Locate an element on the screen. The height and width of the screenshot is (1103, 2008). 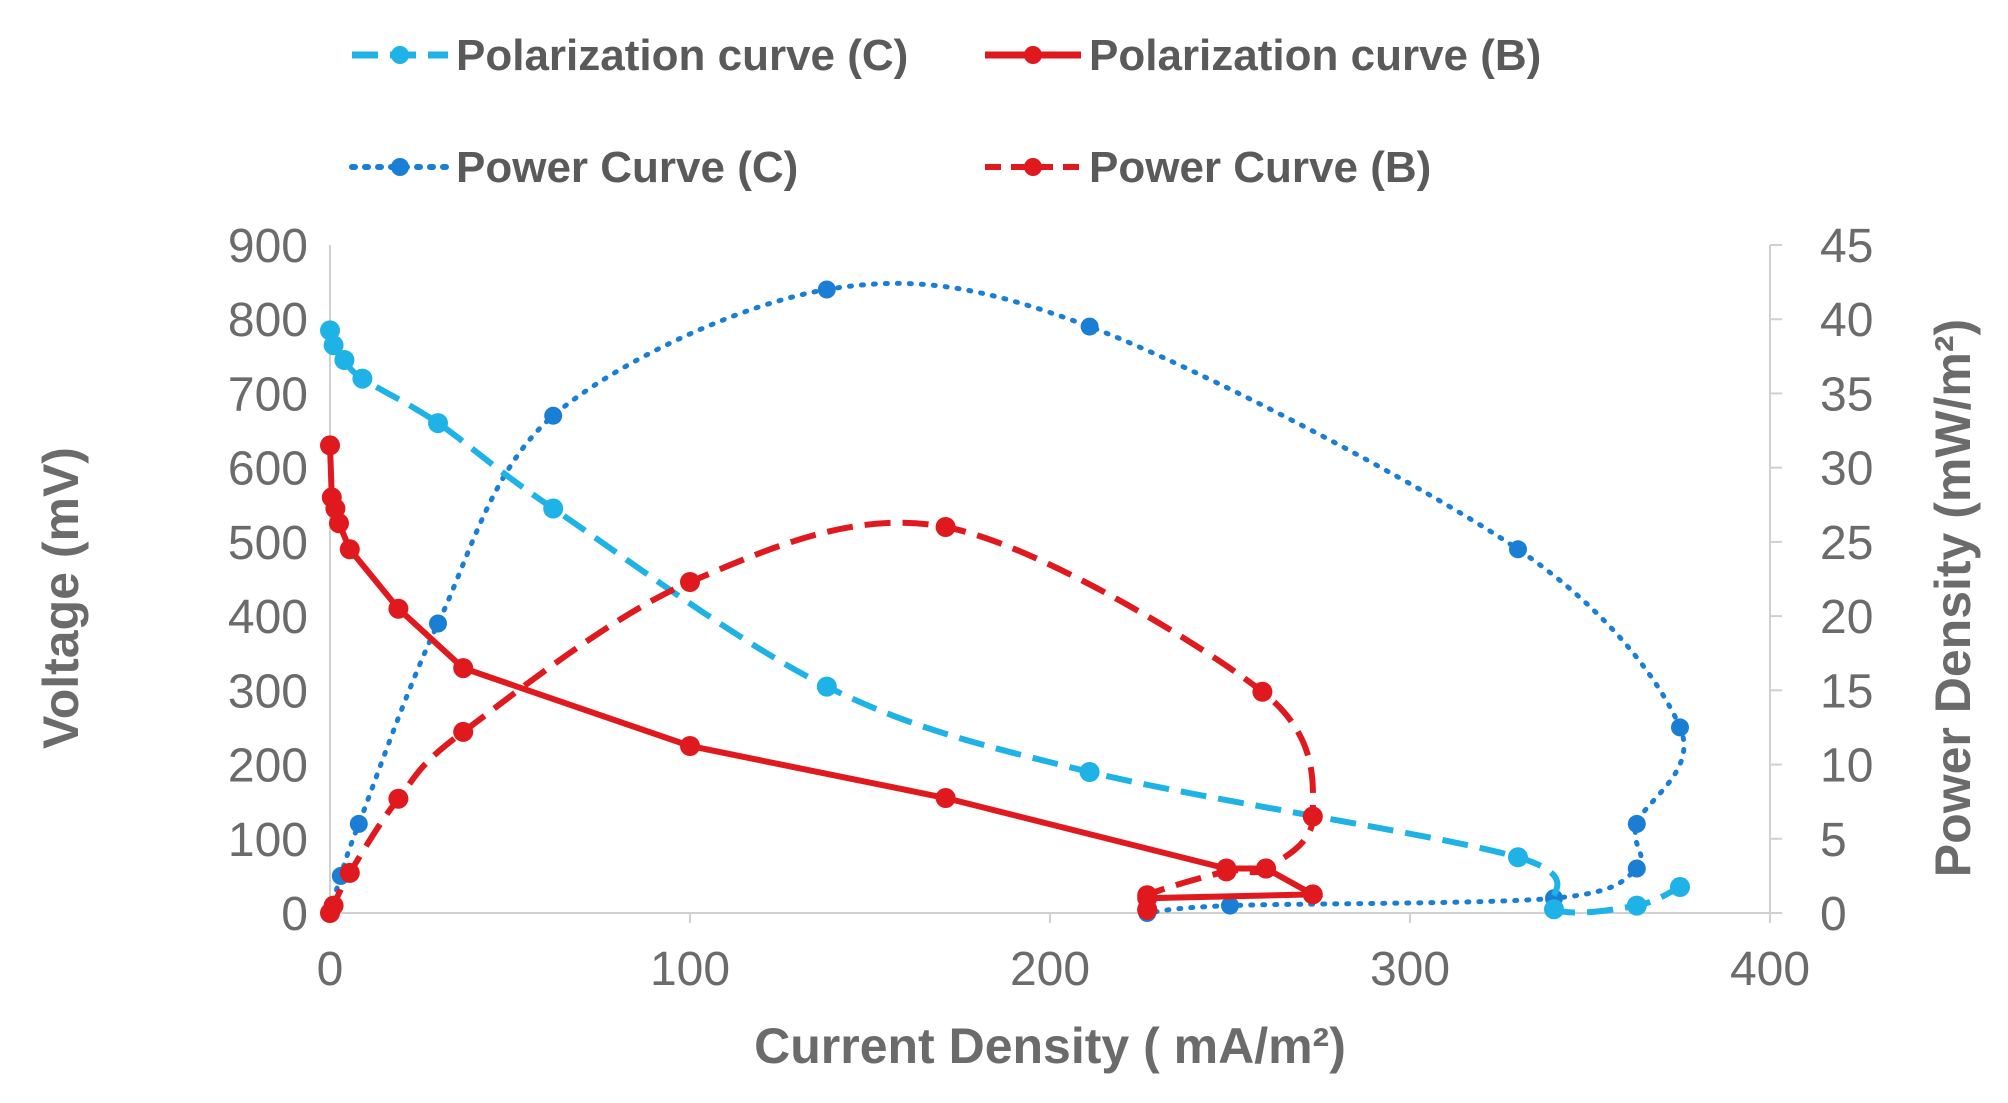
legend-item-polarization-c: Polarization curve (C) is located at coordinates (630, 55).